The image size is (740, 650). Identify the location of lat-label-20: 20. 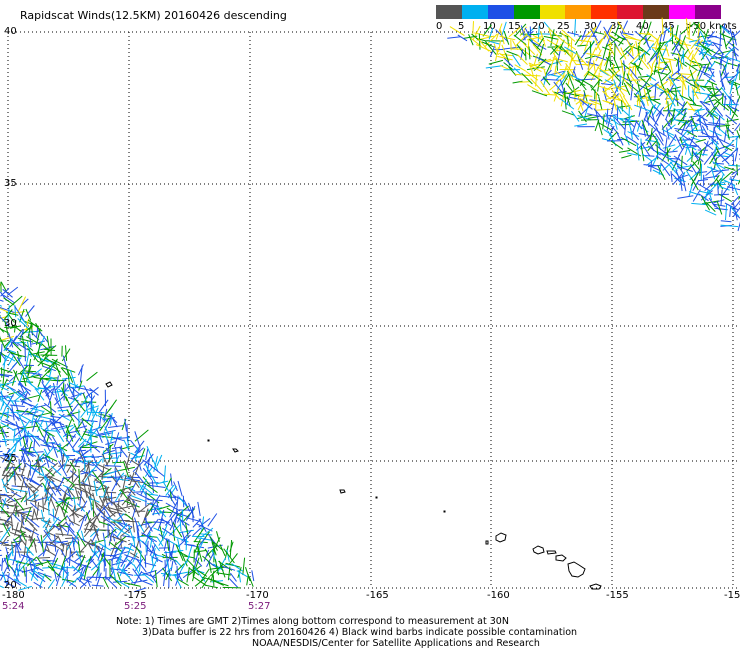
(10, 585).